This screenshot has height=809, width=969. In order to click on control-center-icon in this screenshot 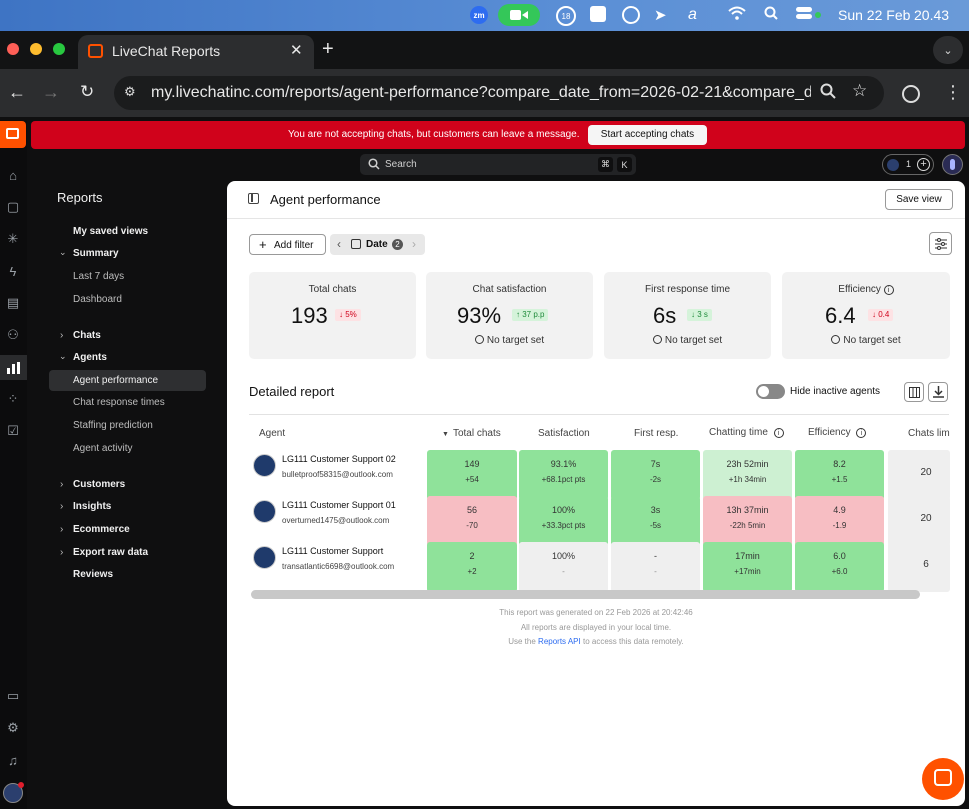, I will do `click(804, 13)`.